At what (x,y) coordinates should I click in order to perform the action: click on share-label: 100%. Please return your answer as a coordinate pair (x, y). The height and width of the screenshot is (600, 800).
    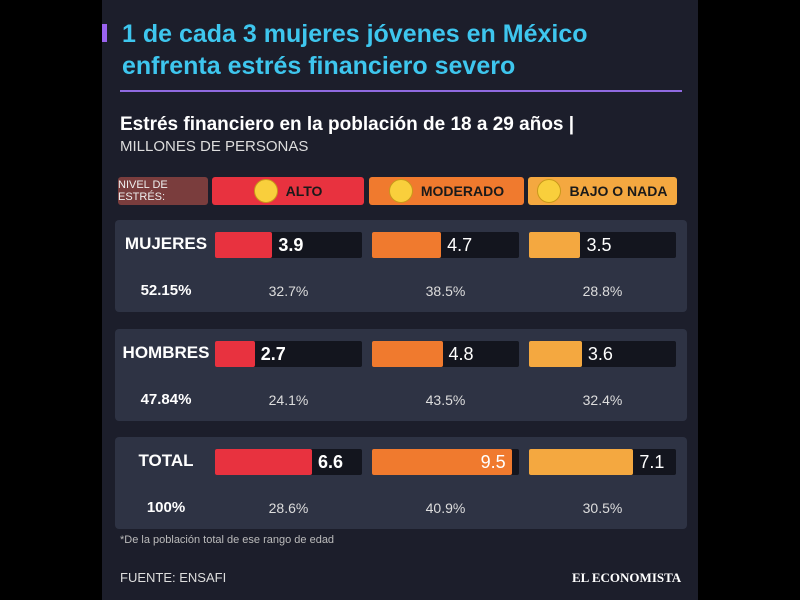
    Looking at the image, I should click on (166, 507).